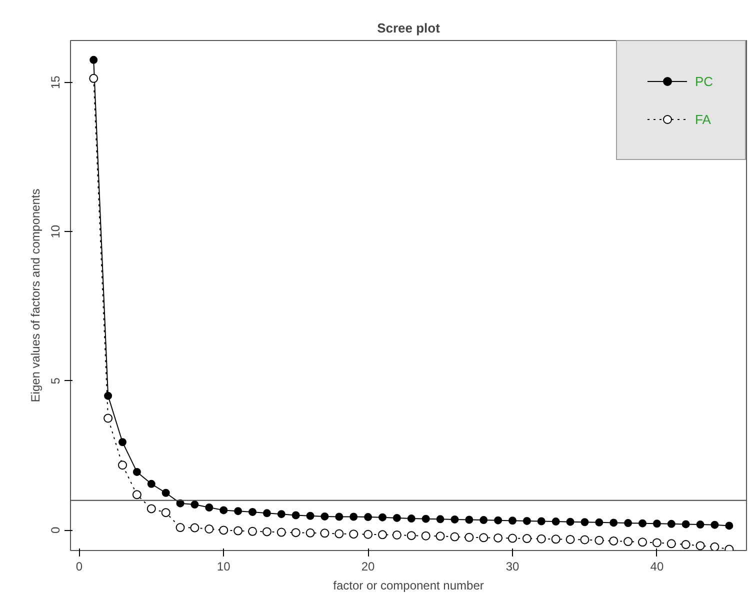 The image size is (748, 610). I want to click on x-tick-label: 20, so click(368, 567).